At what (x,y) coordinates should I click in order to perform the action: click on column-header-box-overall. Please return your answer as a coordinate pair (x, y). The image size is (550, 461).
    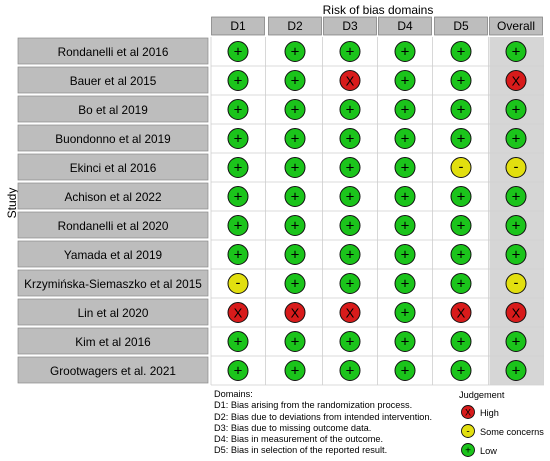
    Looking at the image, I should click on (516, 26).